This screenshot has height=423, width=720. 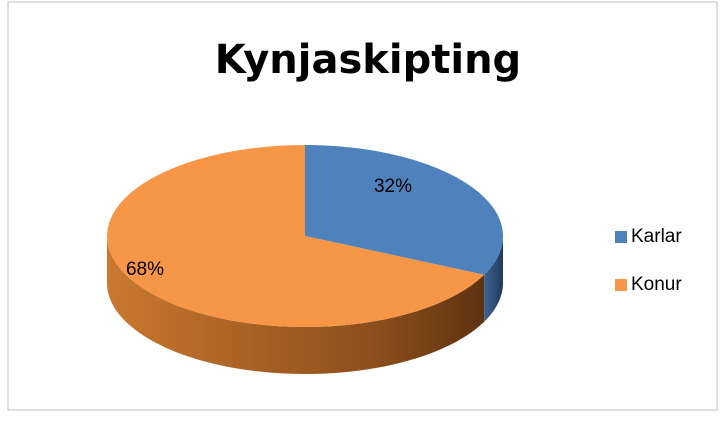 I want to click on legend-label: Konur, so click(x=656, y=284).